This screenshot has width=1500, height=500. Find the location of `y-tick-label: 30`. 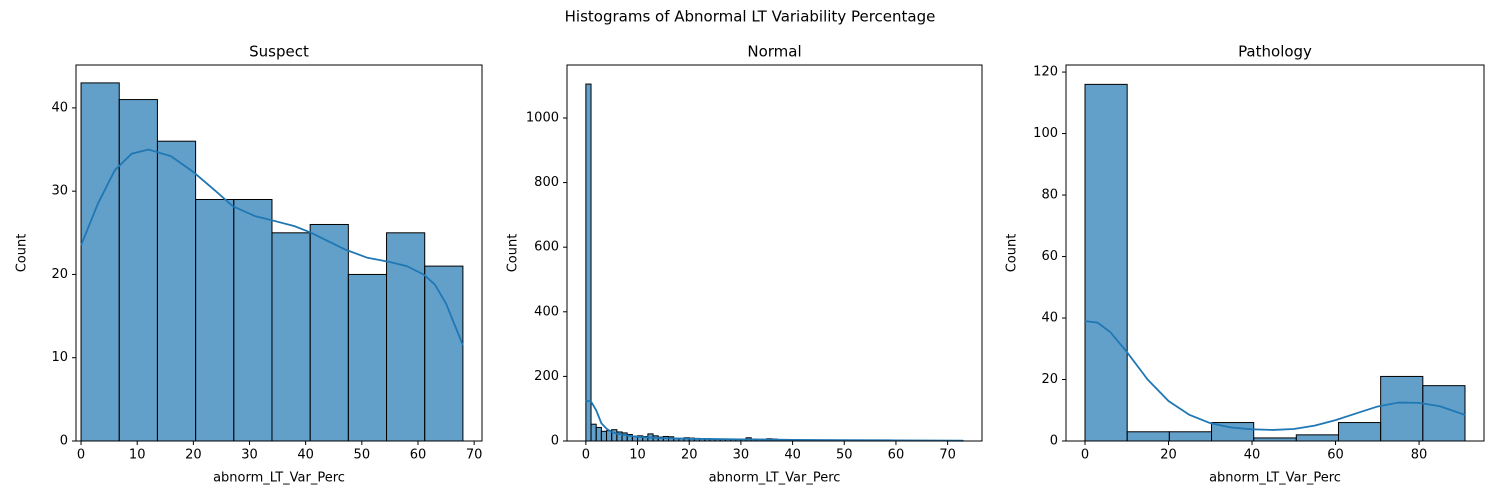

y-tick-label: 30 is located at coordinates (59, 191).